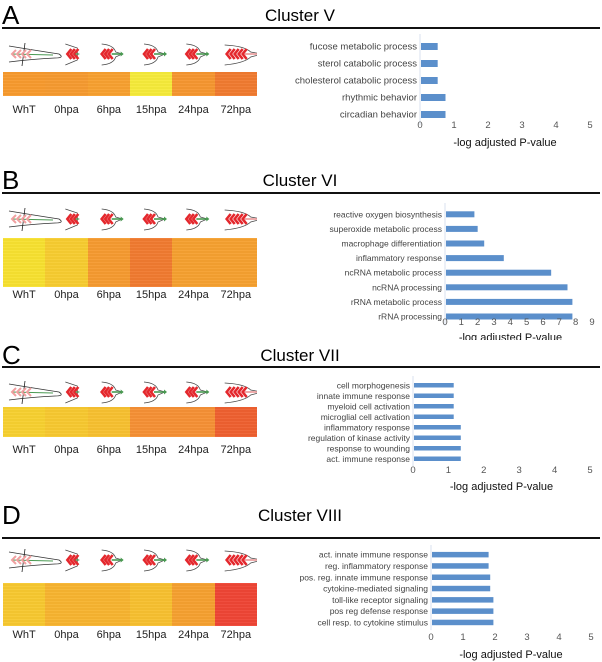  I want to click on category-label: reg. inflammatory response, so click(376, 566).